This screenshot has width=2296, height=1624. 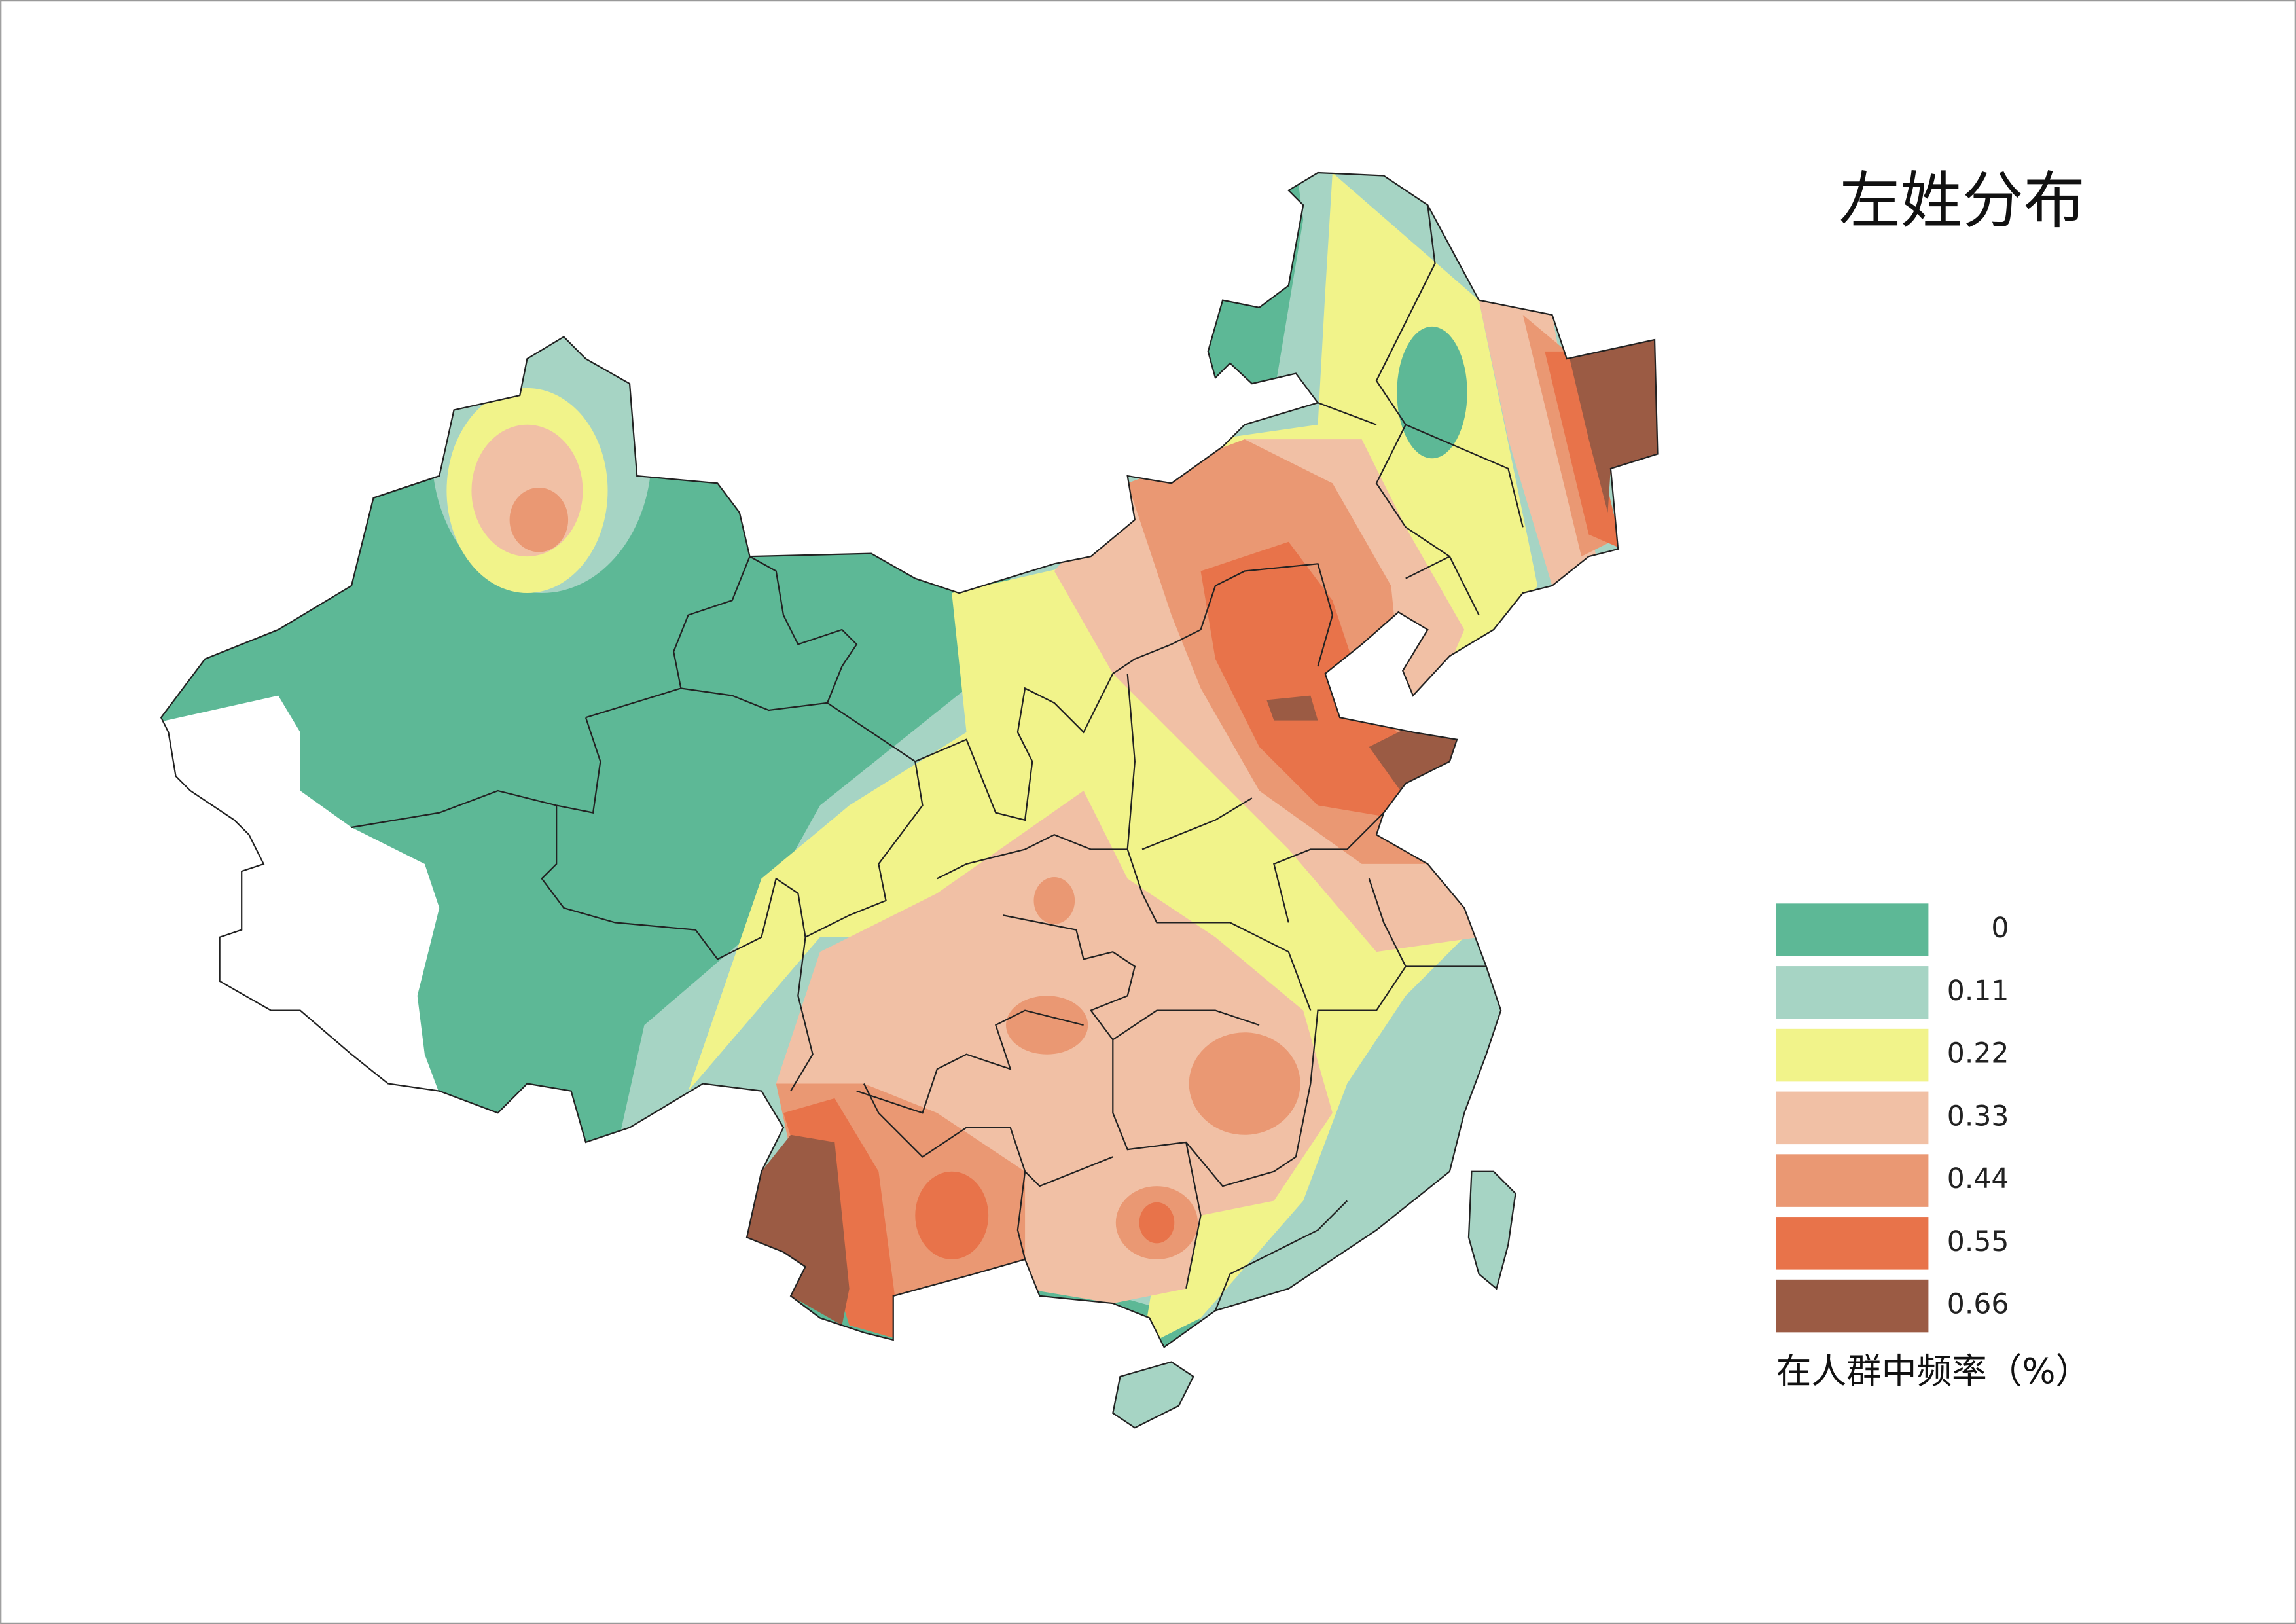 I want to click on map-title: 左姓分布, so click(x=1962, y=202).